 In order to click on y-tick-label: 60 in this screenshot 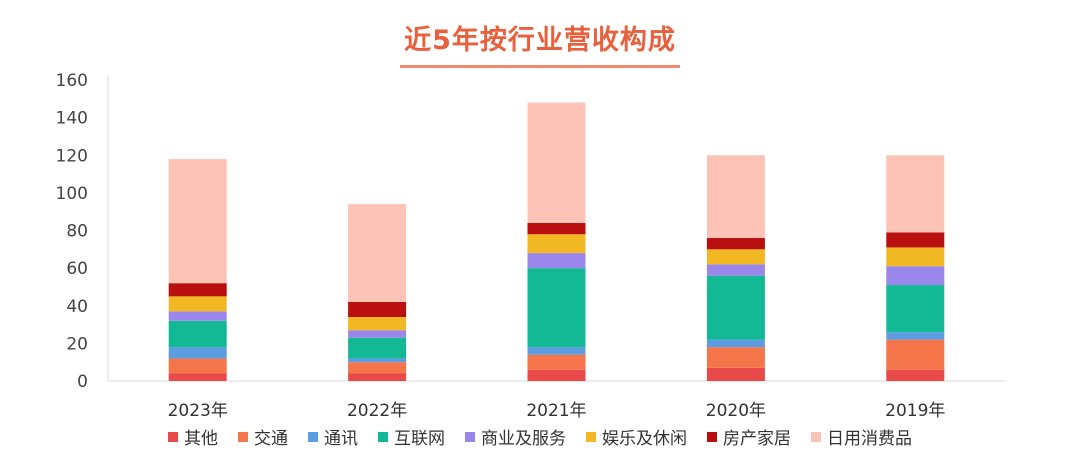, I will do `click(77, 269)`.